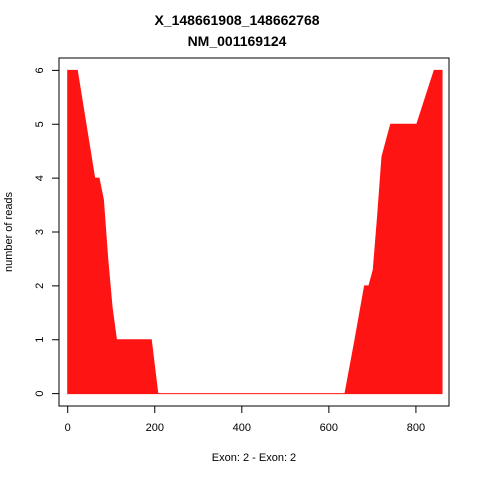  Describe the element at coordinates (47, 232) in the screenshot. I see `y-axis: 0 1 2 3 4 5 6` at that location.